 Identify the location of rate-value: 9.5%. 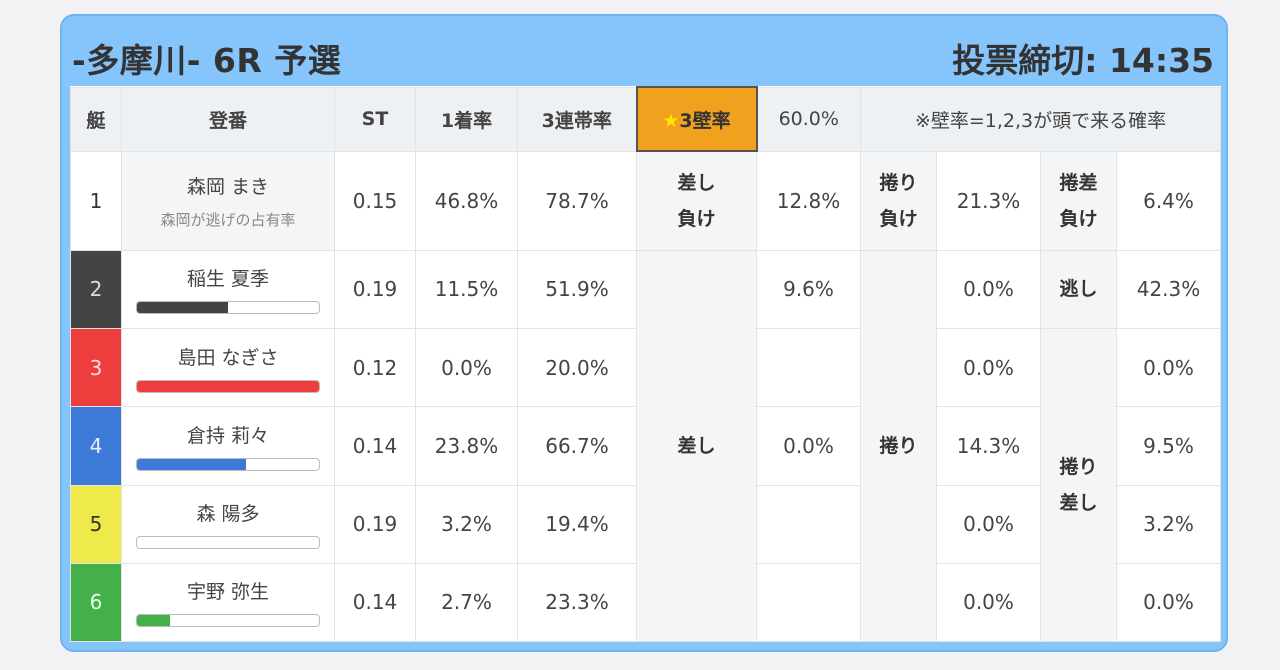
(1168, 446).